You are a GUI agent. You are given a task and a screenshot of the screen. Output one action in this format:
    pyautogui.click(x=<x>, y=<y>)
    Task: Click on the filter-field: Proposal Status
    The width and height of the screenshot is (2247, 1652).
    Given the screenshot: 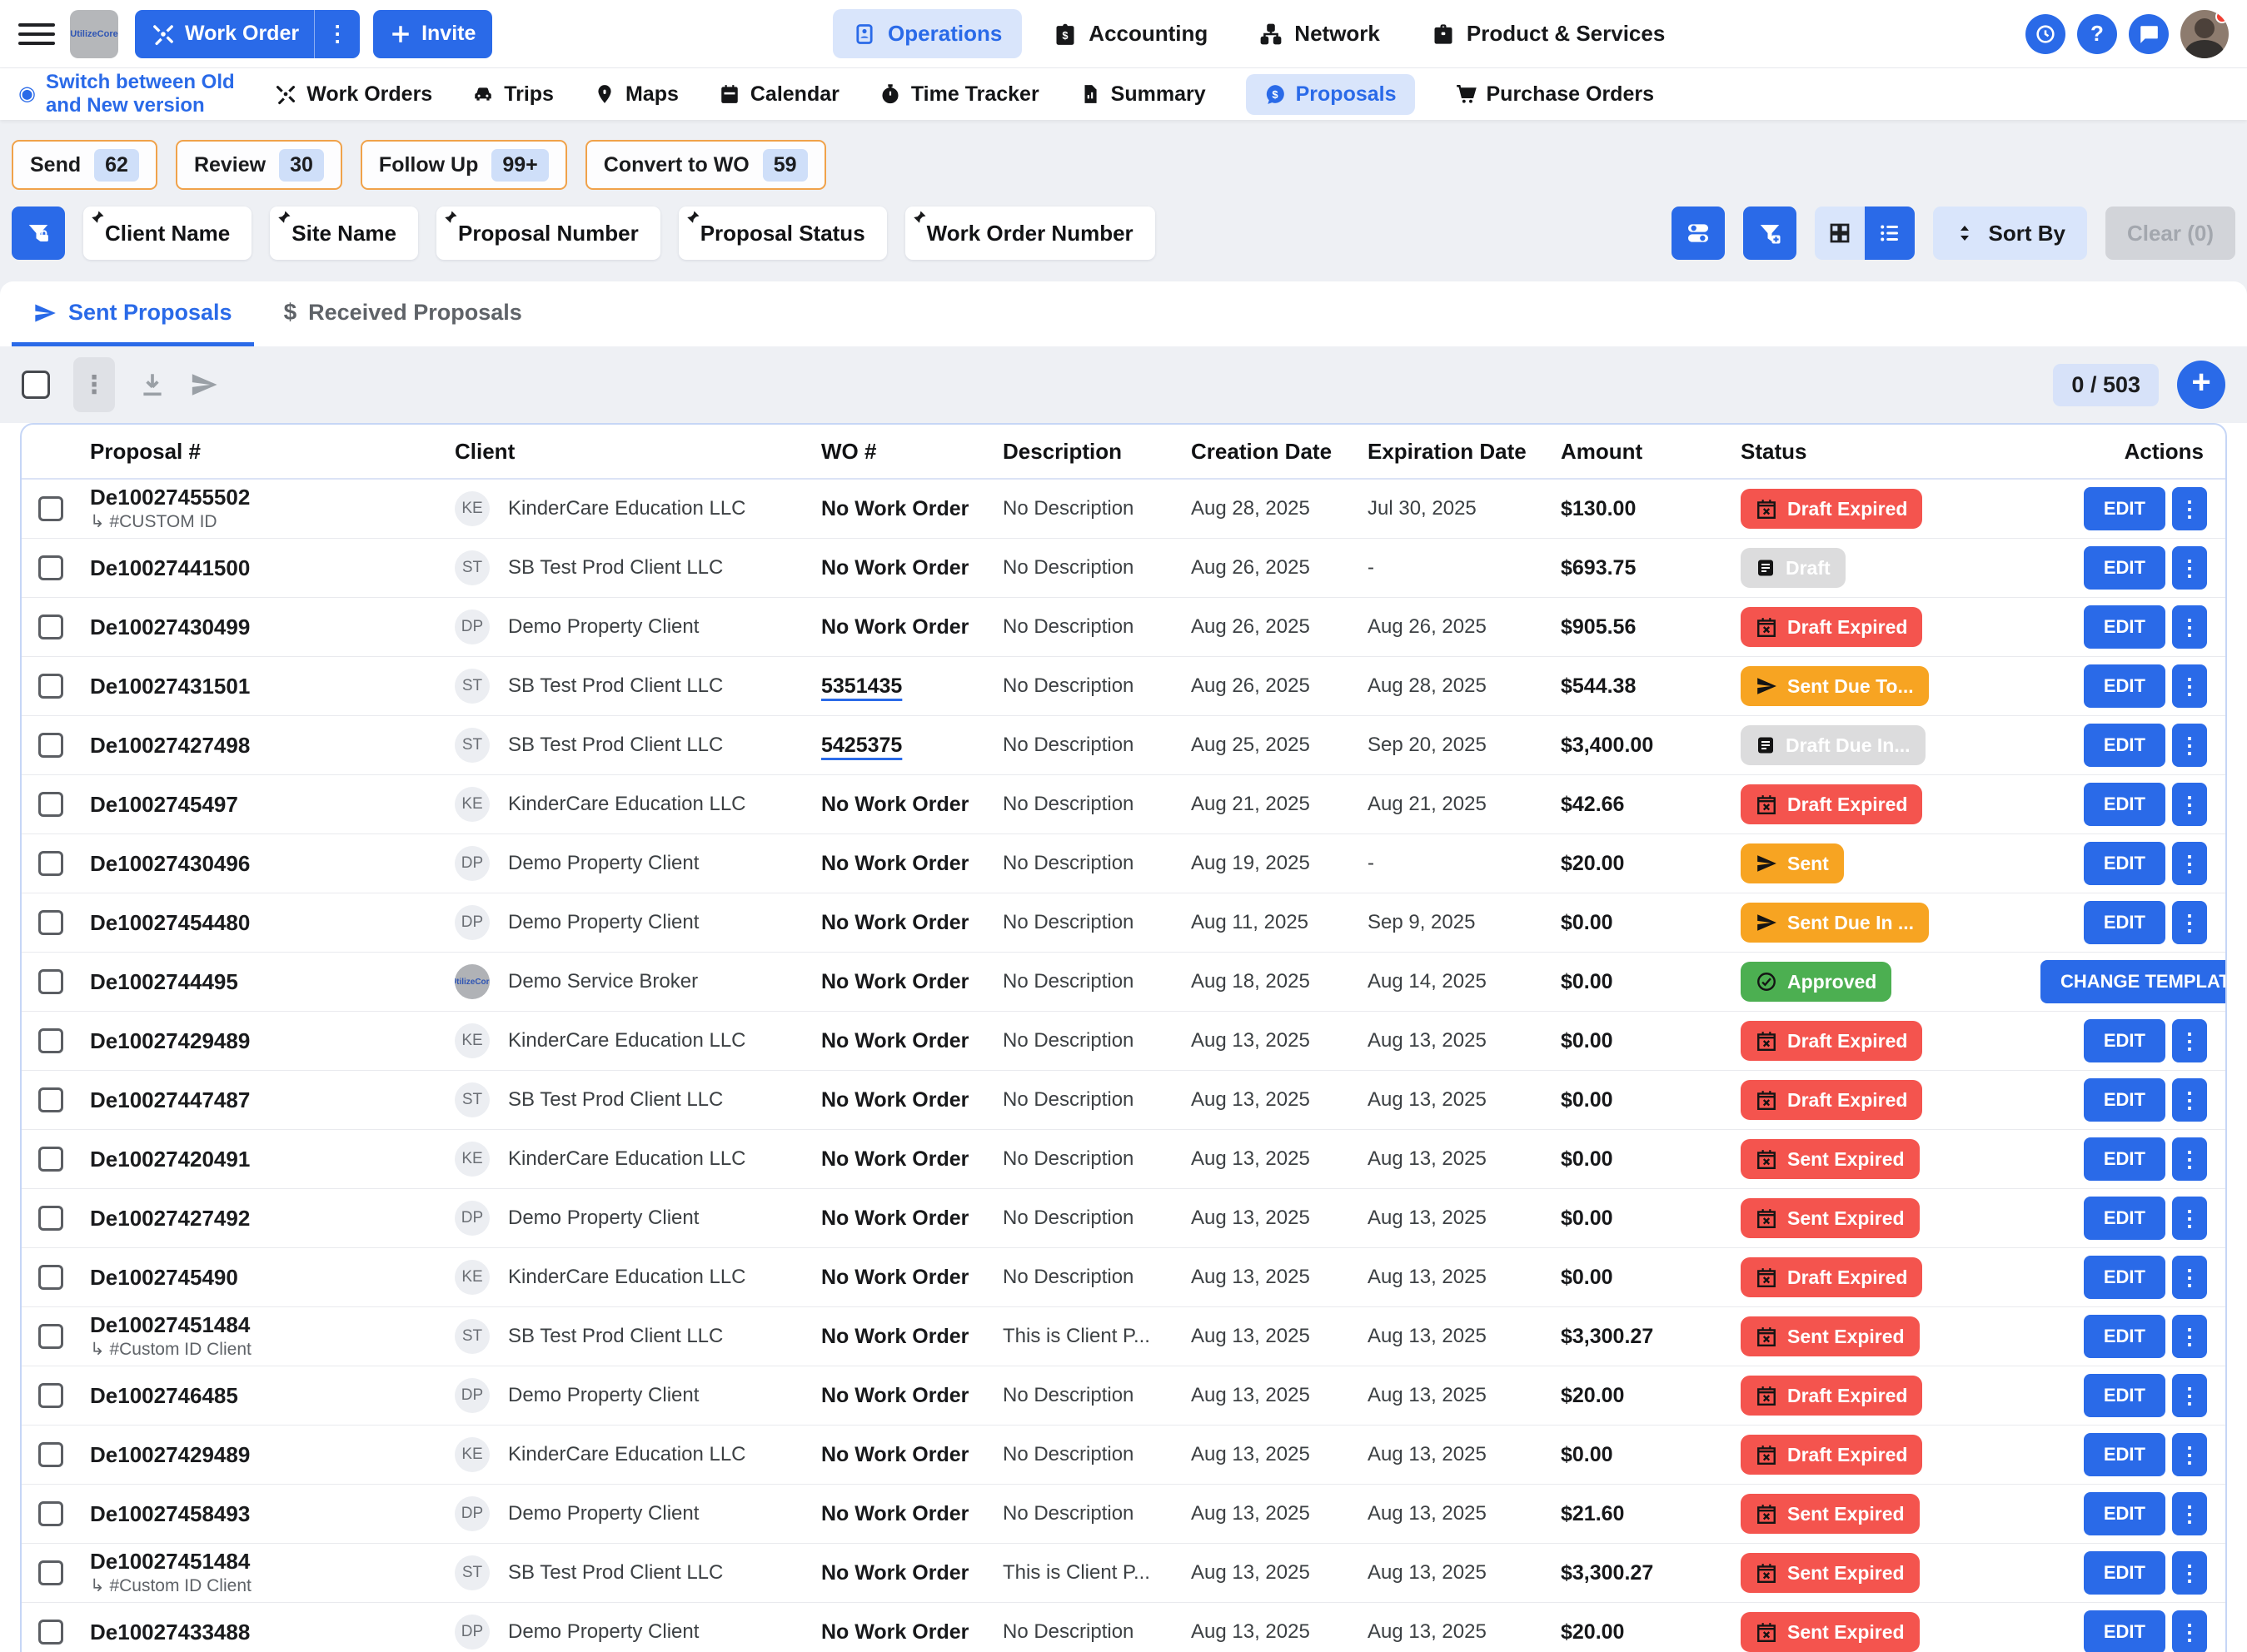 What is the action you would take?
    pyautogui.click(x=782, y=233)
    